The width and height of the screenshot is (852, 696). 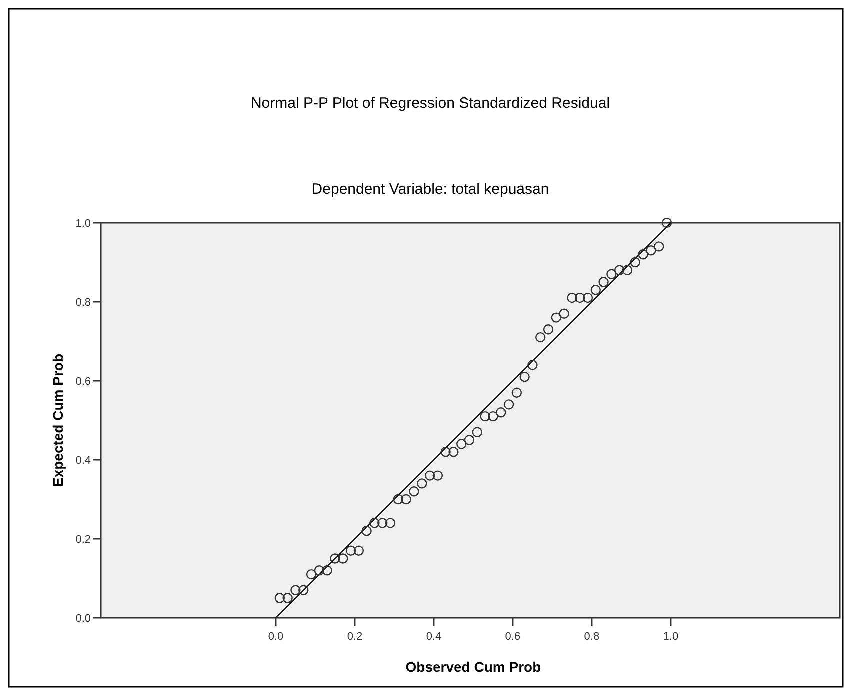 I want to click on x-tick-label: 0.2, so click(x=355, y=637).